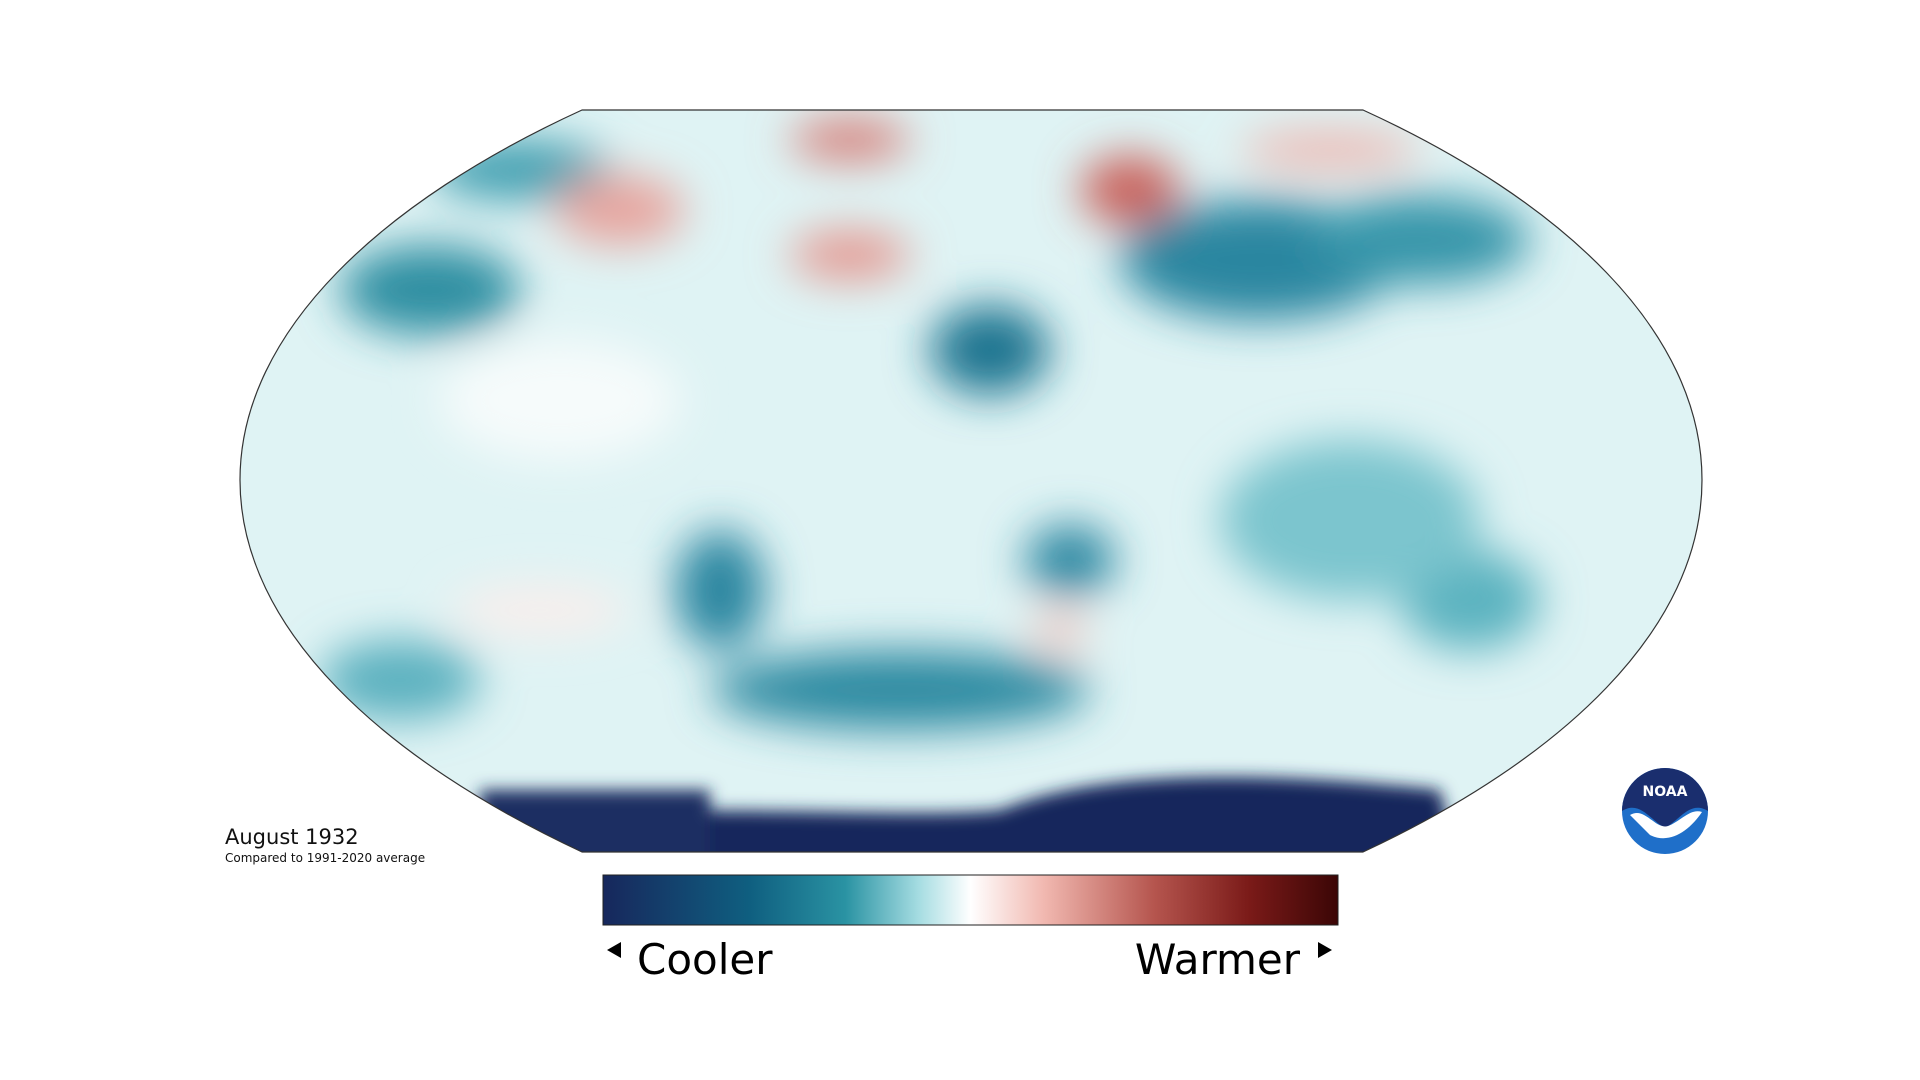  Describe the element at coordinates (292, 837) in the screenshot. I see `map-title: August 1932` at that location.